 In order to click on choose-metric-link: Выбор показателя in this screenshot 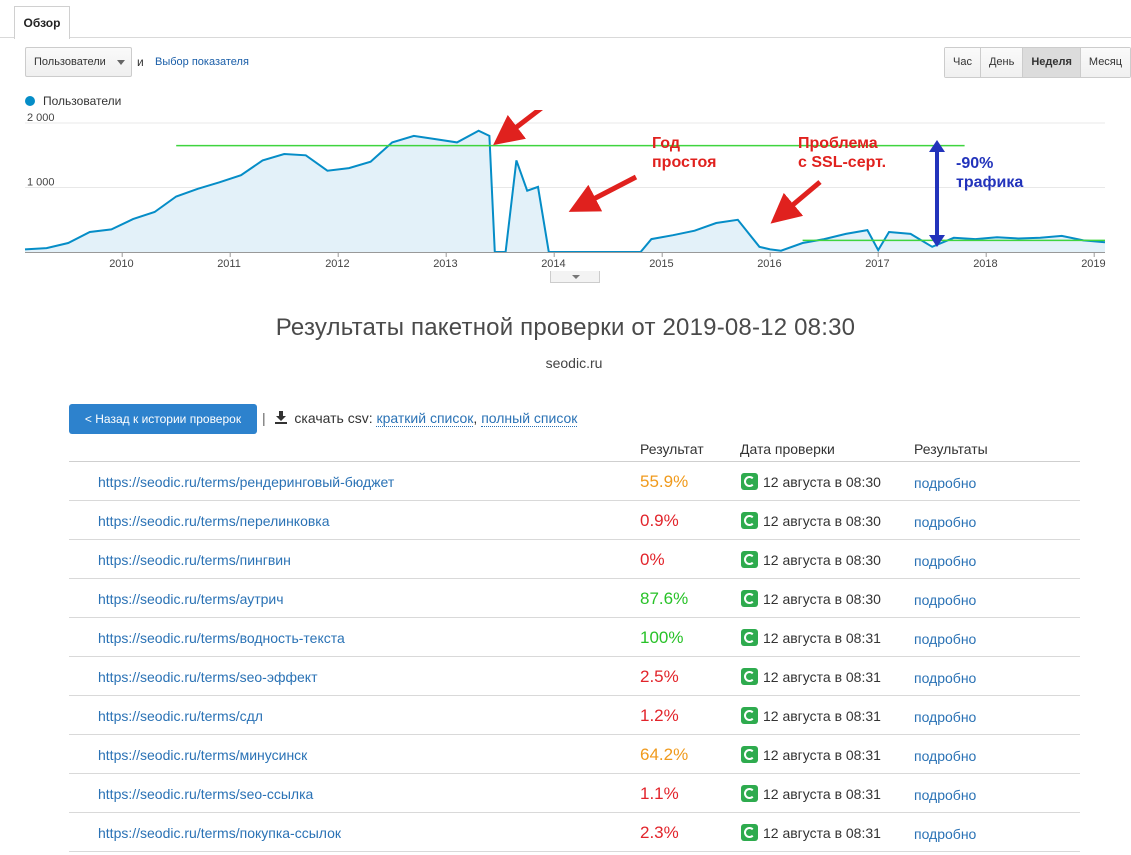, I will do `click(202, 62)`.